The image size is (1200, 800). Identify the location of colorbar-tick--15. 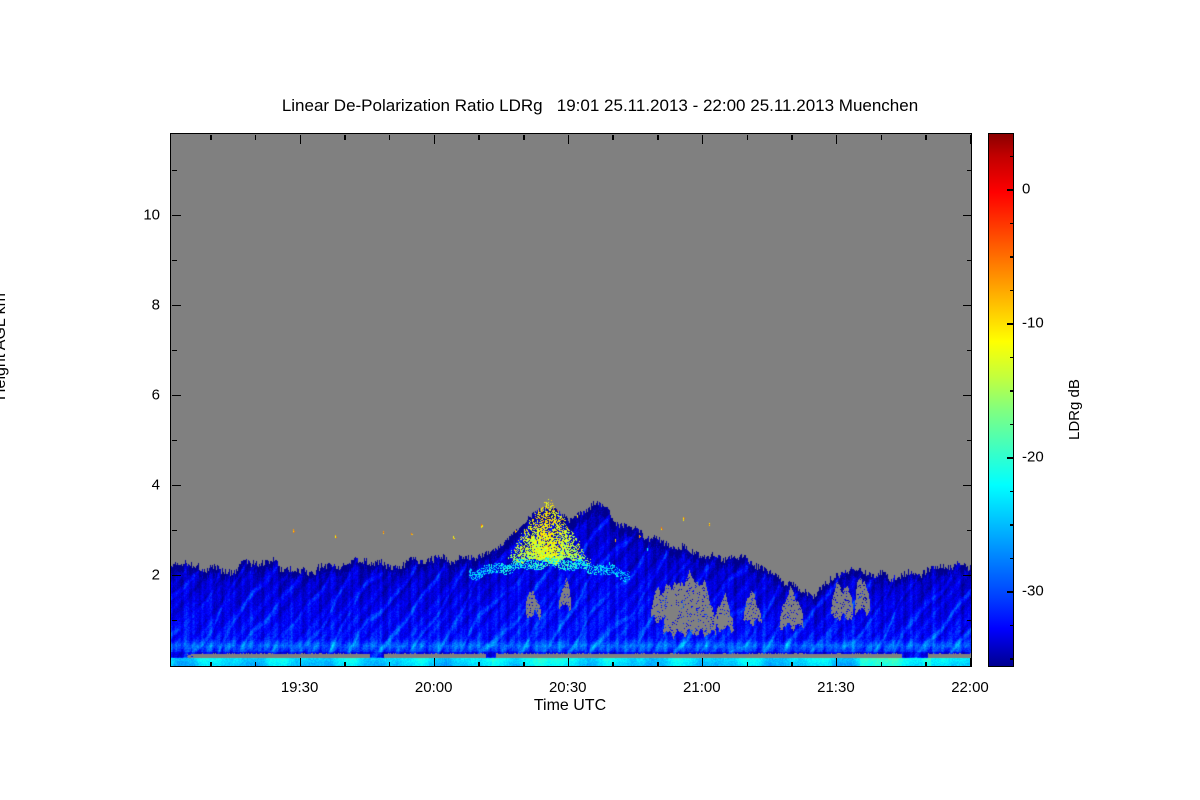
(1011, 391).